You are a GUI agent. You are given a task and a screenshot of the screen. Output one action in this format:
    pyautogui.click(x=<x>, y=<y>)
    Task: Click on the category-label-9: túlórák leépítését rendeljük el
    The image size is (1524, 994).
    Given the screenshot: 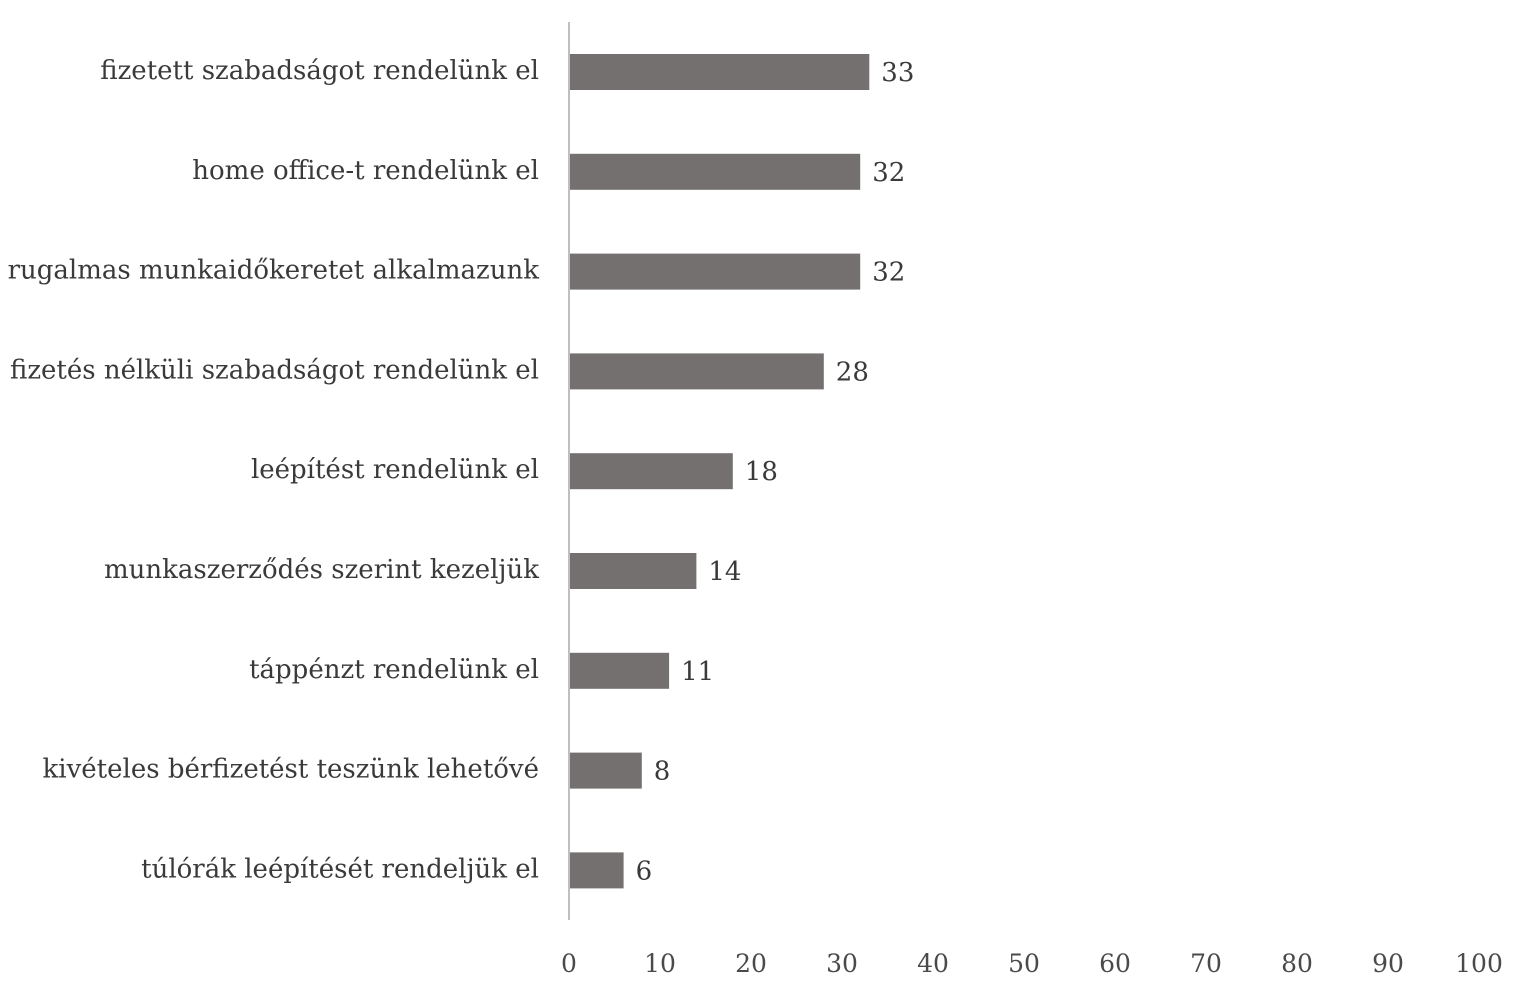 What is the action you would take?
    pyautogui.click(x=340, y=869)
    